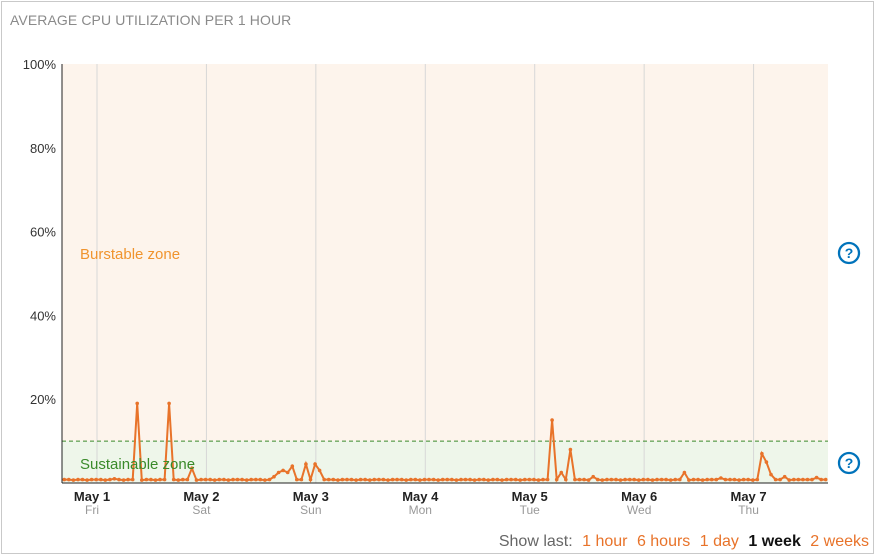 Image resolution: width=877 pixels, height=557 pixels. I want to click on x-tick-date-label: May 7, so click(749, 496).